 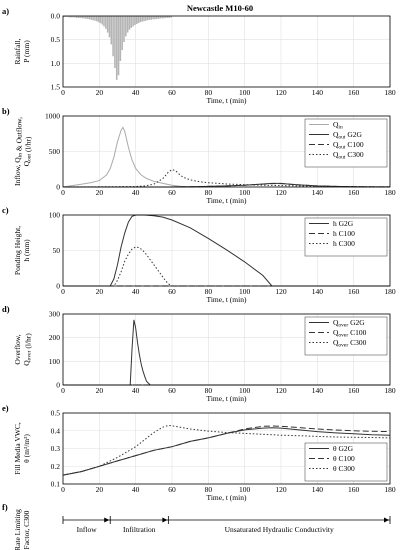 What do you see at coordinates (279, 529) in the screenshot?
I see `segment-label: Unsaturated Hydraulic Conductivity` at bounding box center [279, 529].